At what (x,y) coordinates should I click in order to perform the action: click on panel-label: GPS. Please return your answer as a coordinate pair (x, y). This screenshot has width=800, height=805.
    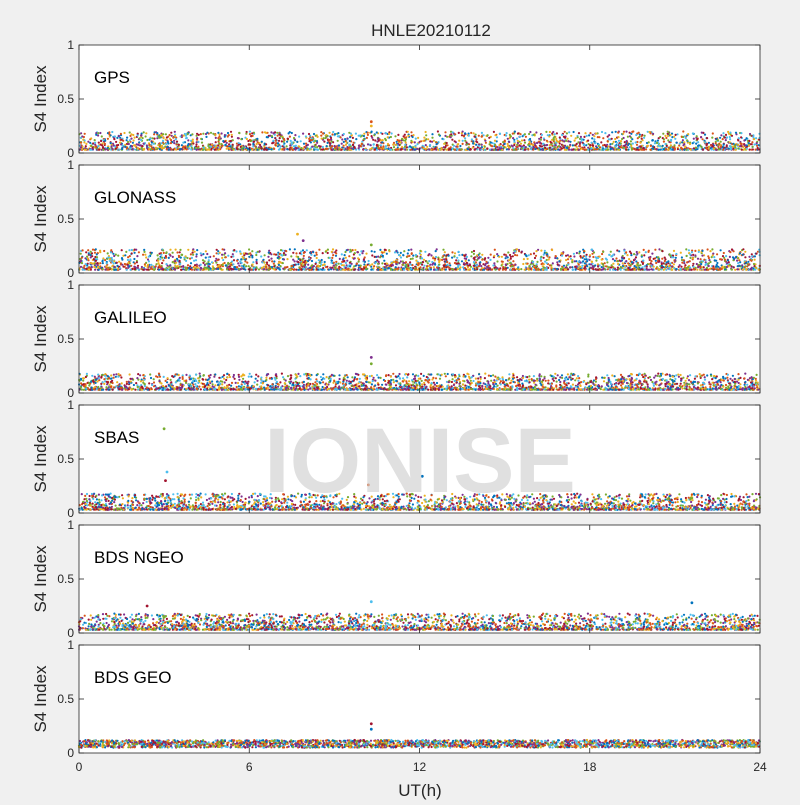
    Looking at the image, I should click on (112, 77).